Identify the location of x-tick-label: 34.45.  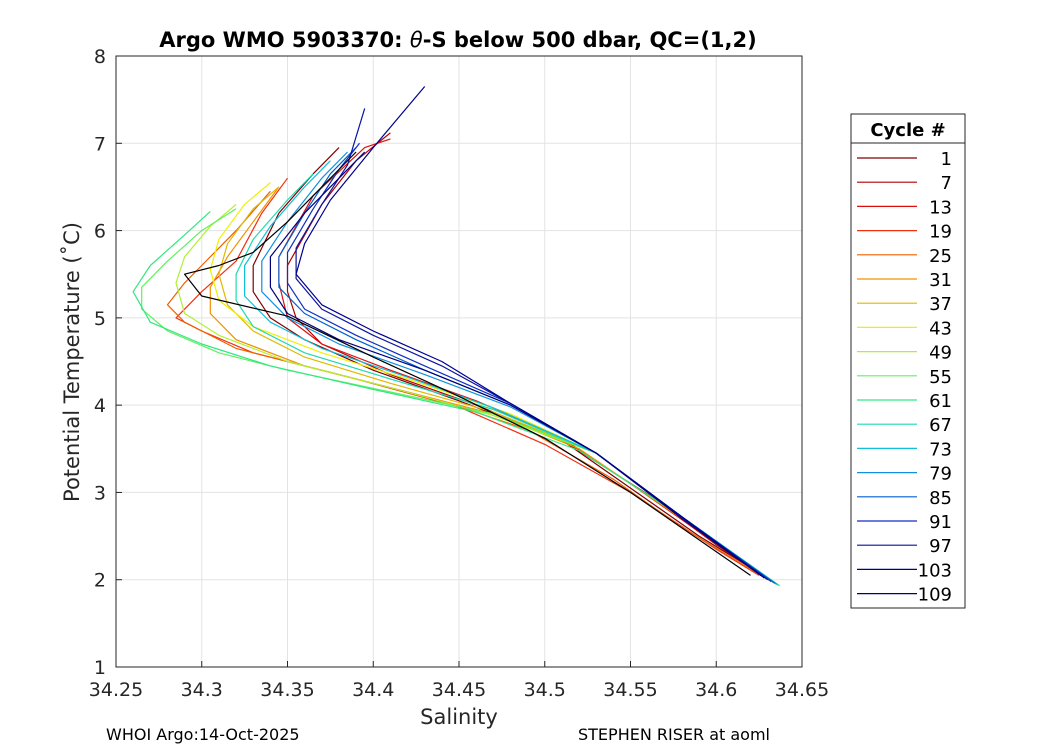
(459, 690).